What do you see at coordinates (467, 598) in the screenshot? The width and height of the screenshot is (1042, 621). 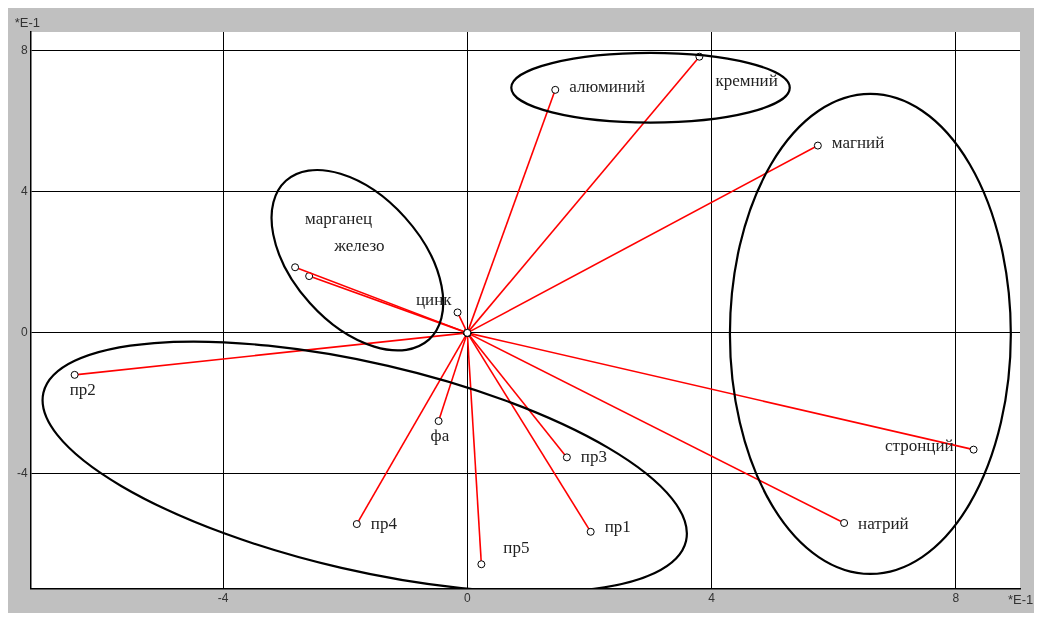 I see `x-tick-label: 0` at bounding box center [467, 598].